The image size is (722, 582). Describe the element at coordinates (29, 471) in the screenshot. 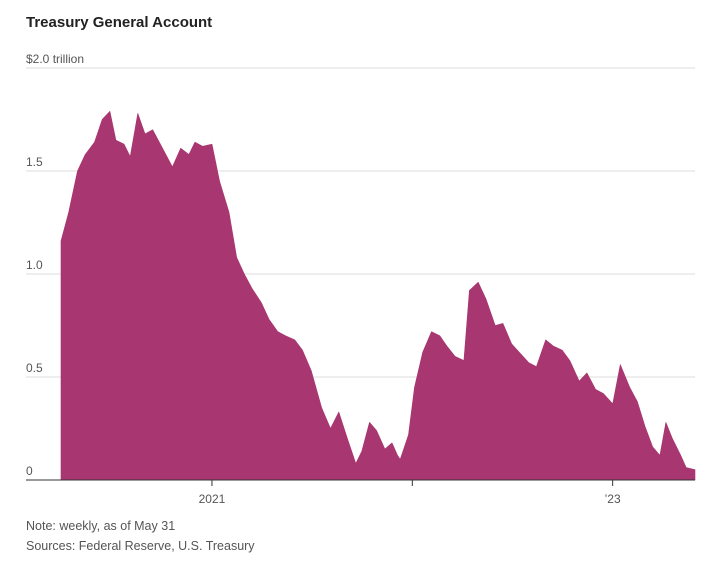

I see `y-tick-label: 0` at that location.